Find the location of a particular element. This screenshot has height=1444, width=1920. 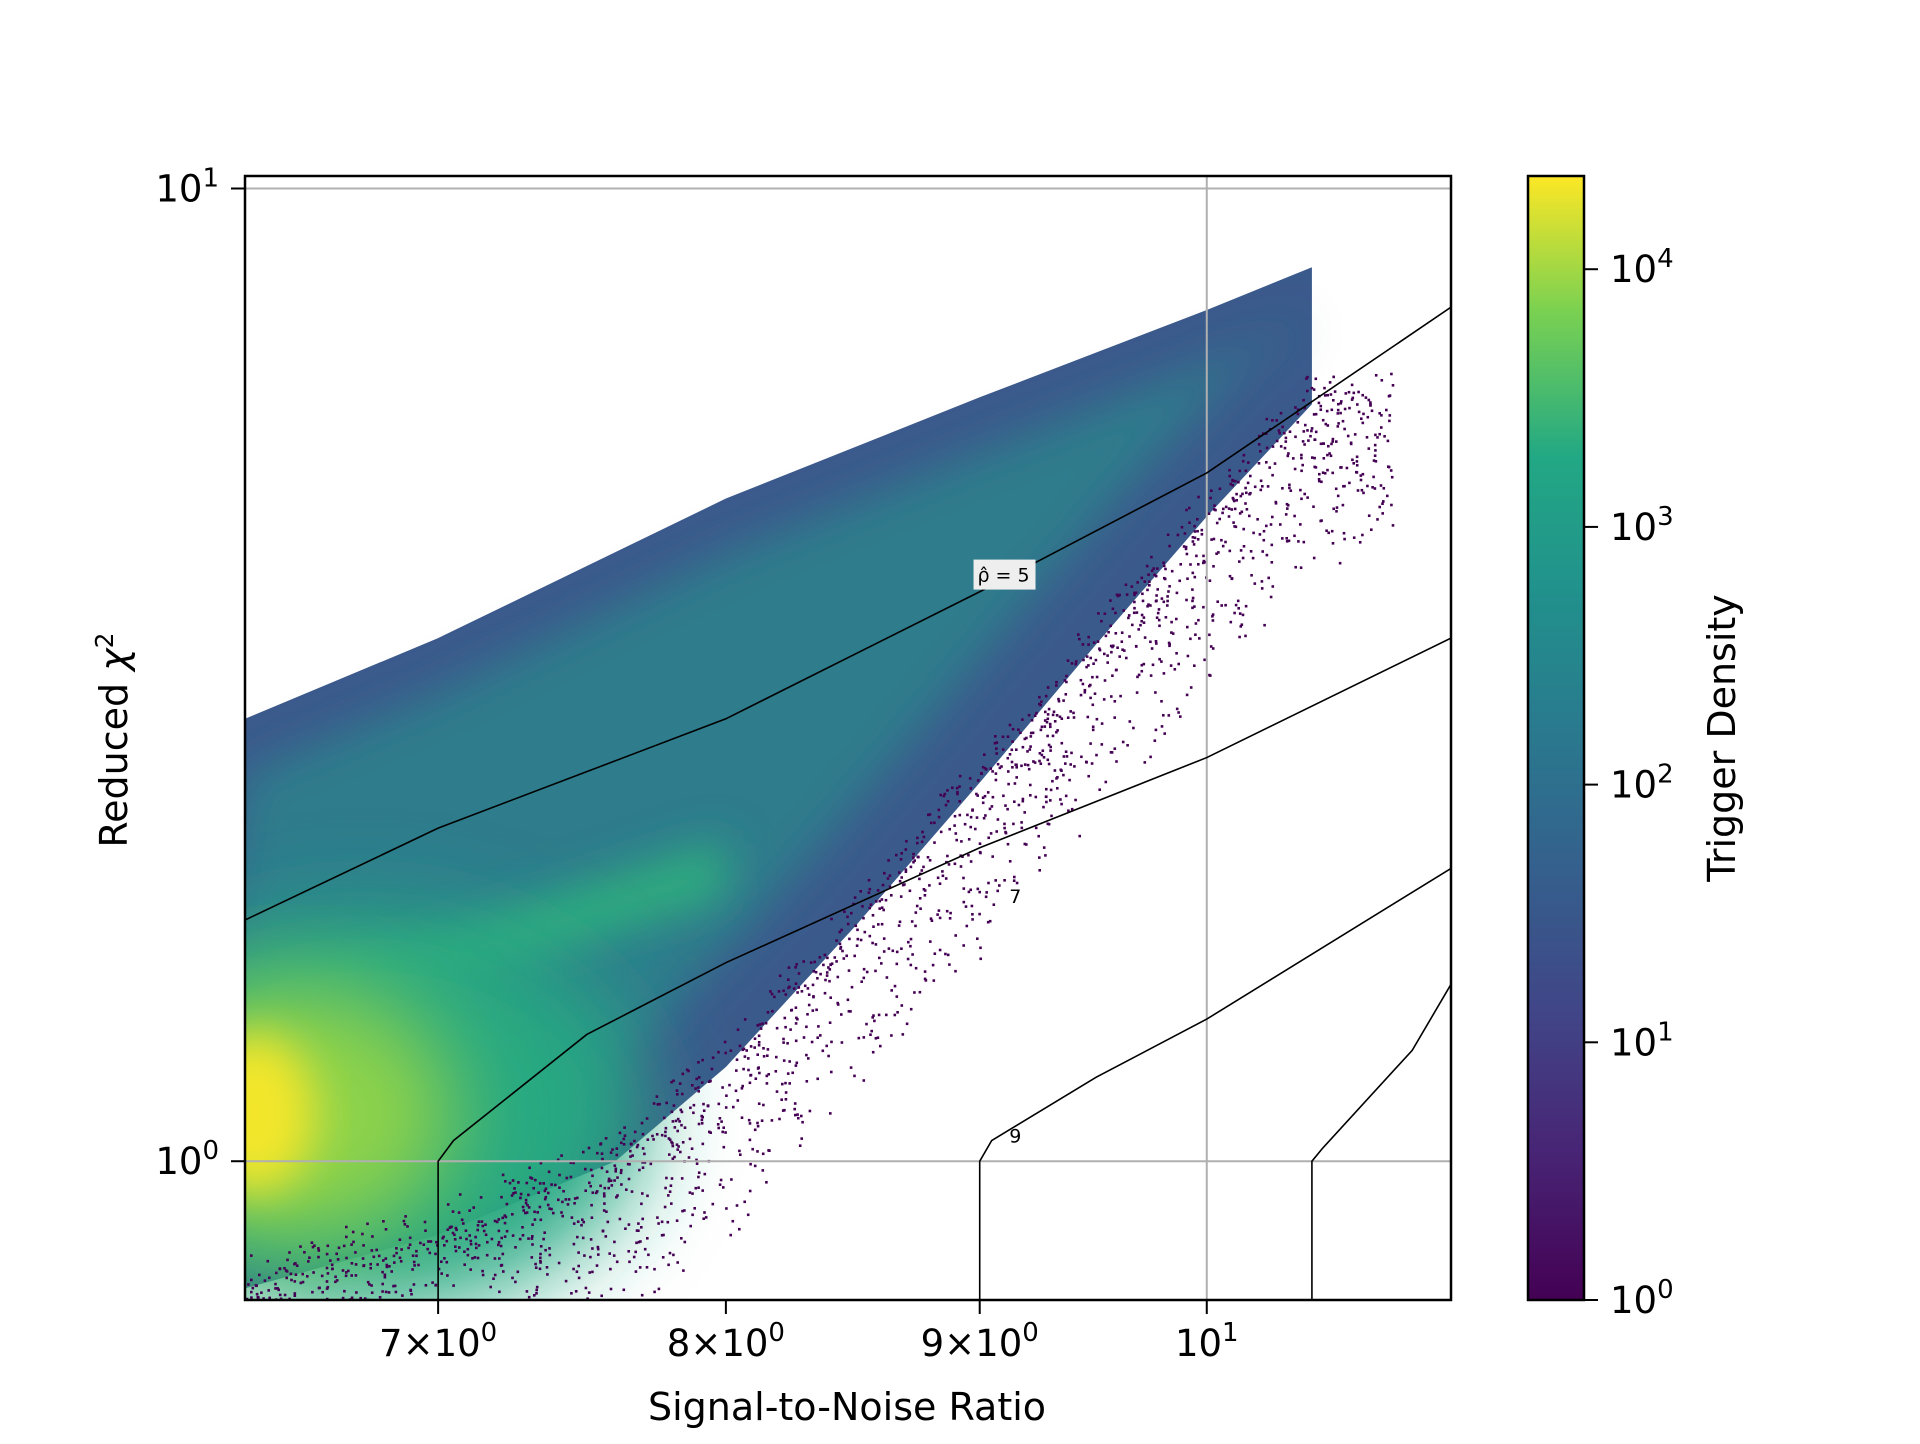

x-axis-label: Signal-to-Noise Ratio is located at coordinates (847, 1407).